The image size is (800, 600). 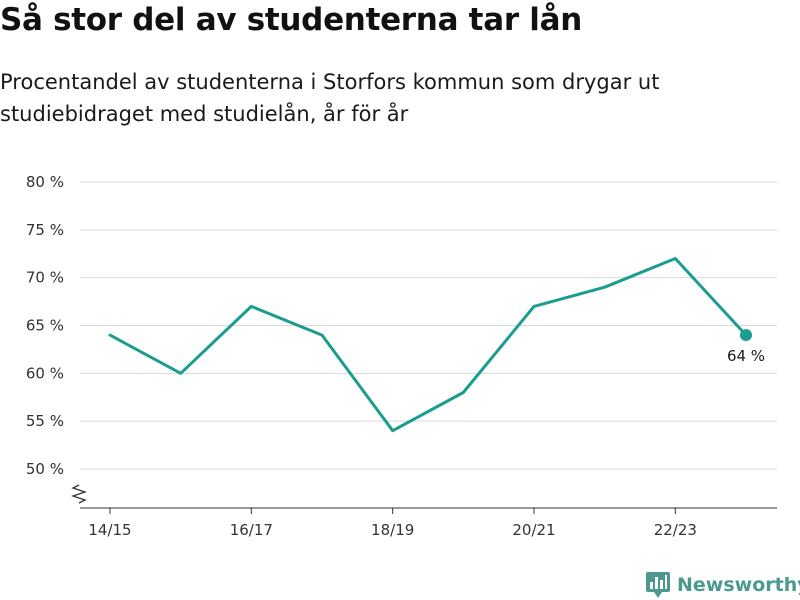 What do you see at coordinates (45, 278) in the screenshot?
I see `y-tick-label: 70 %` at bounding box center [45, 278].